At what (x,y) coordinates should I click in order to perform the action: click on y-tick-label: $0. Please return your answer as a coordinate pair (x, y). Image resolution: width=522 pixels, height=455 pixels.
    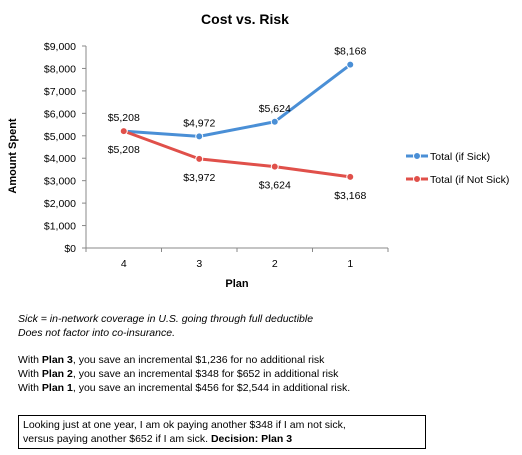
    Looking at the image, I should click on (70, 249).